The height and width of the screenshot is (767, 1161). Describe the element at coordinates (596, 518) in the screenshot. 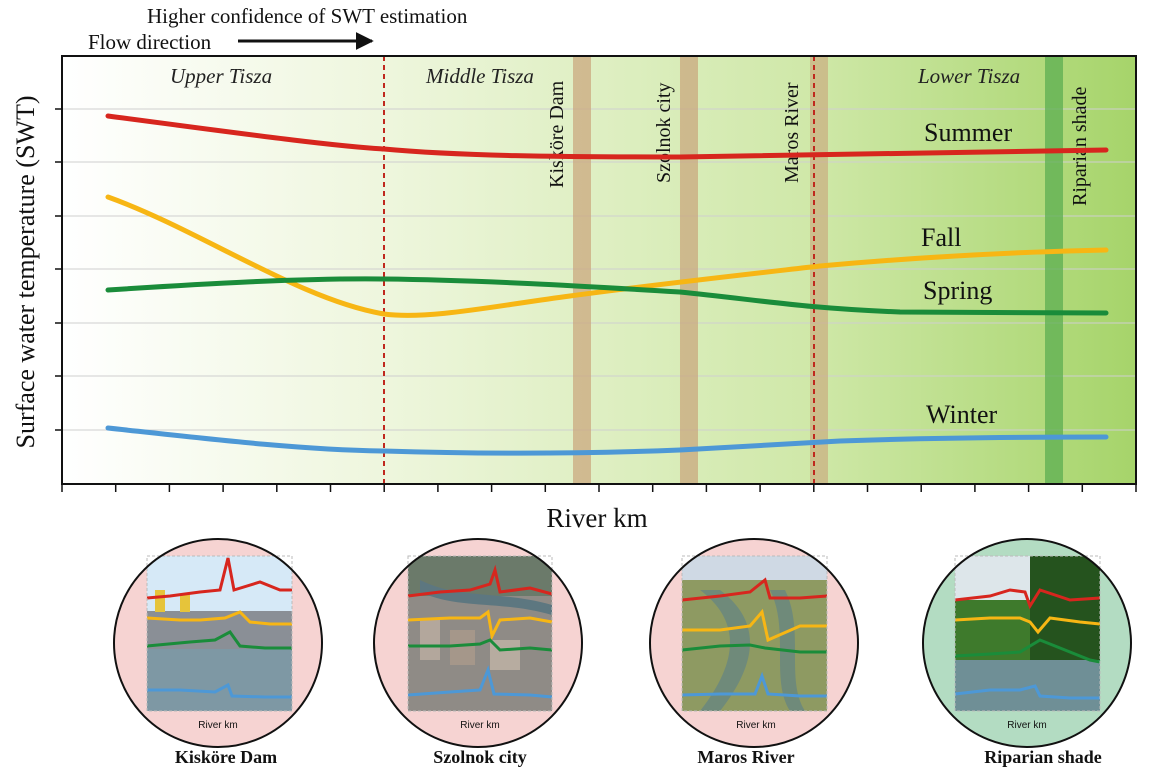

I see `x-axis-label: River km` at that location.